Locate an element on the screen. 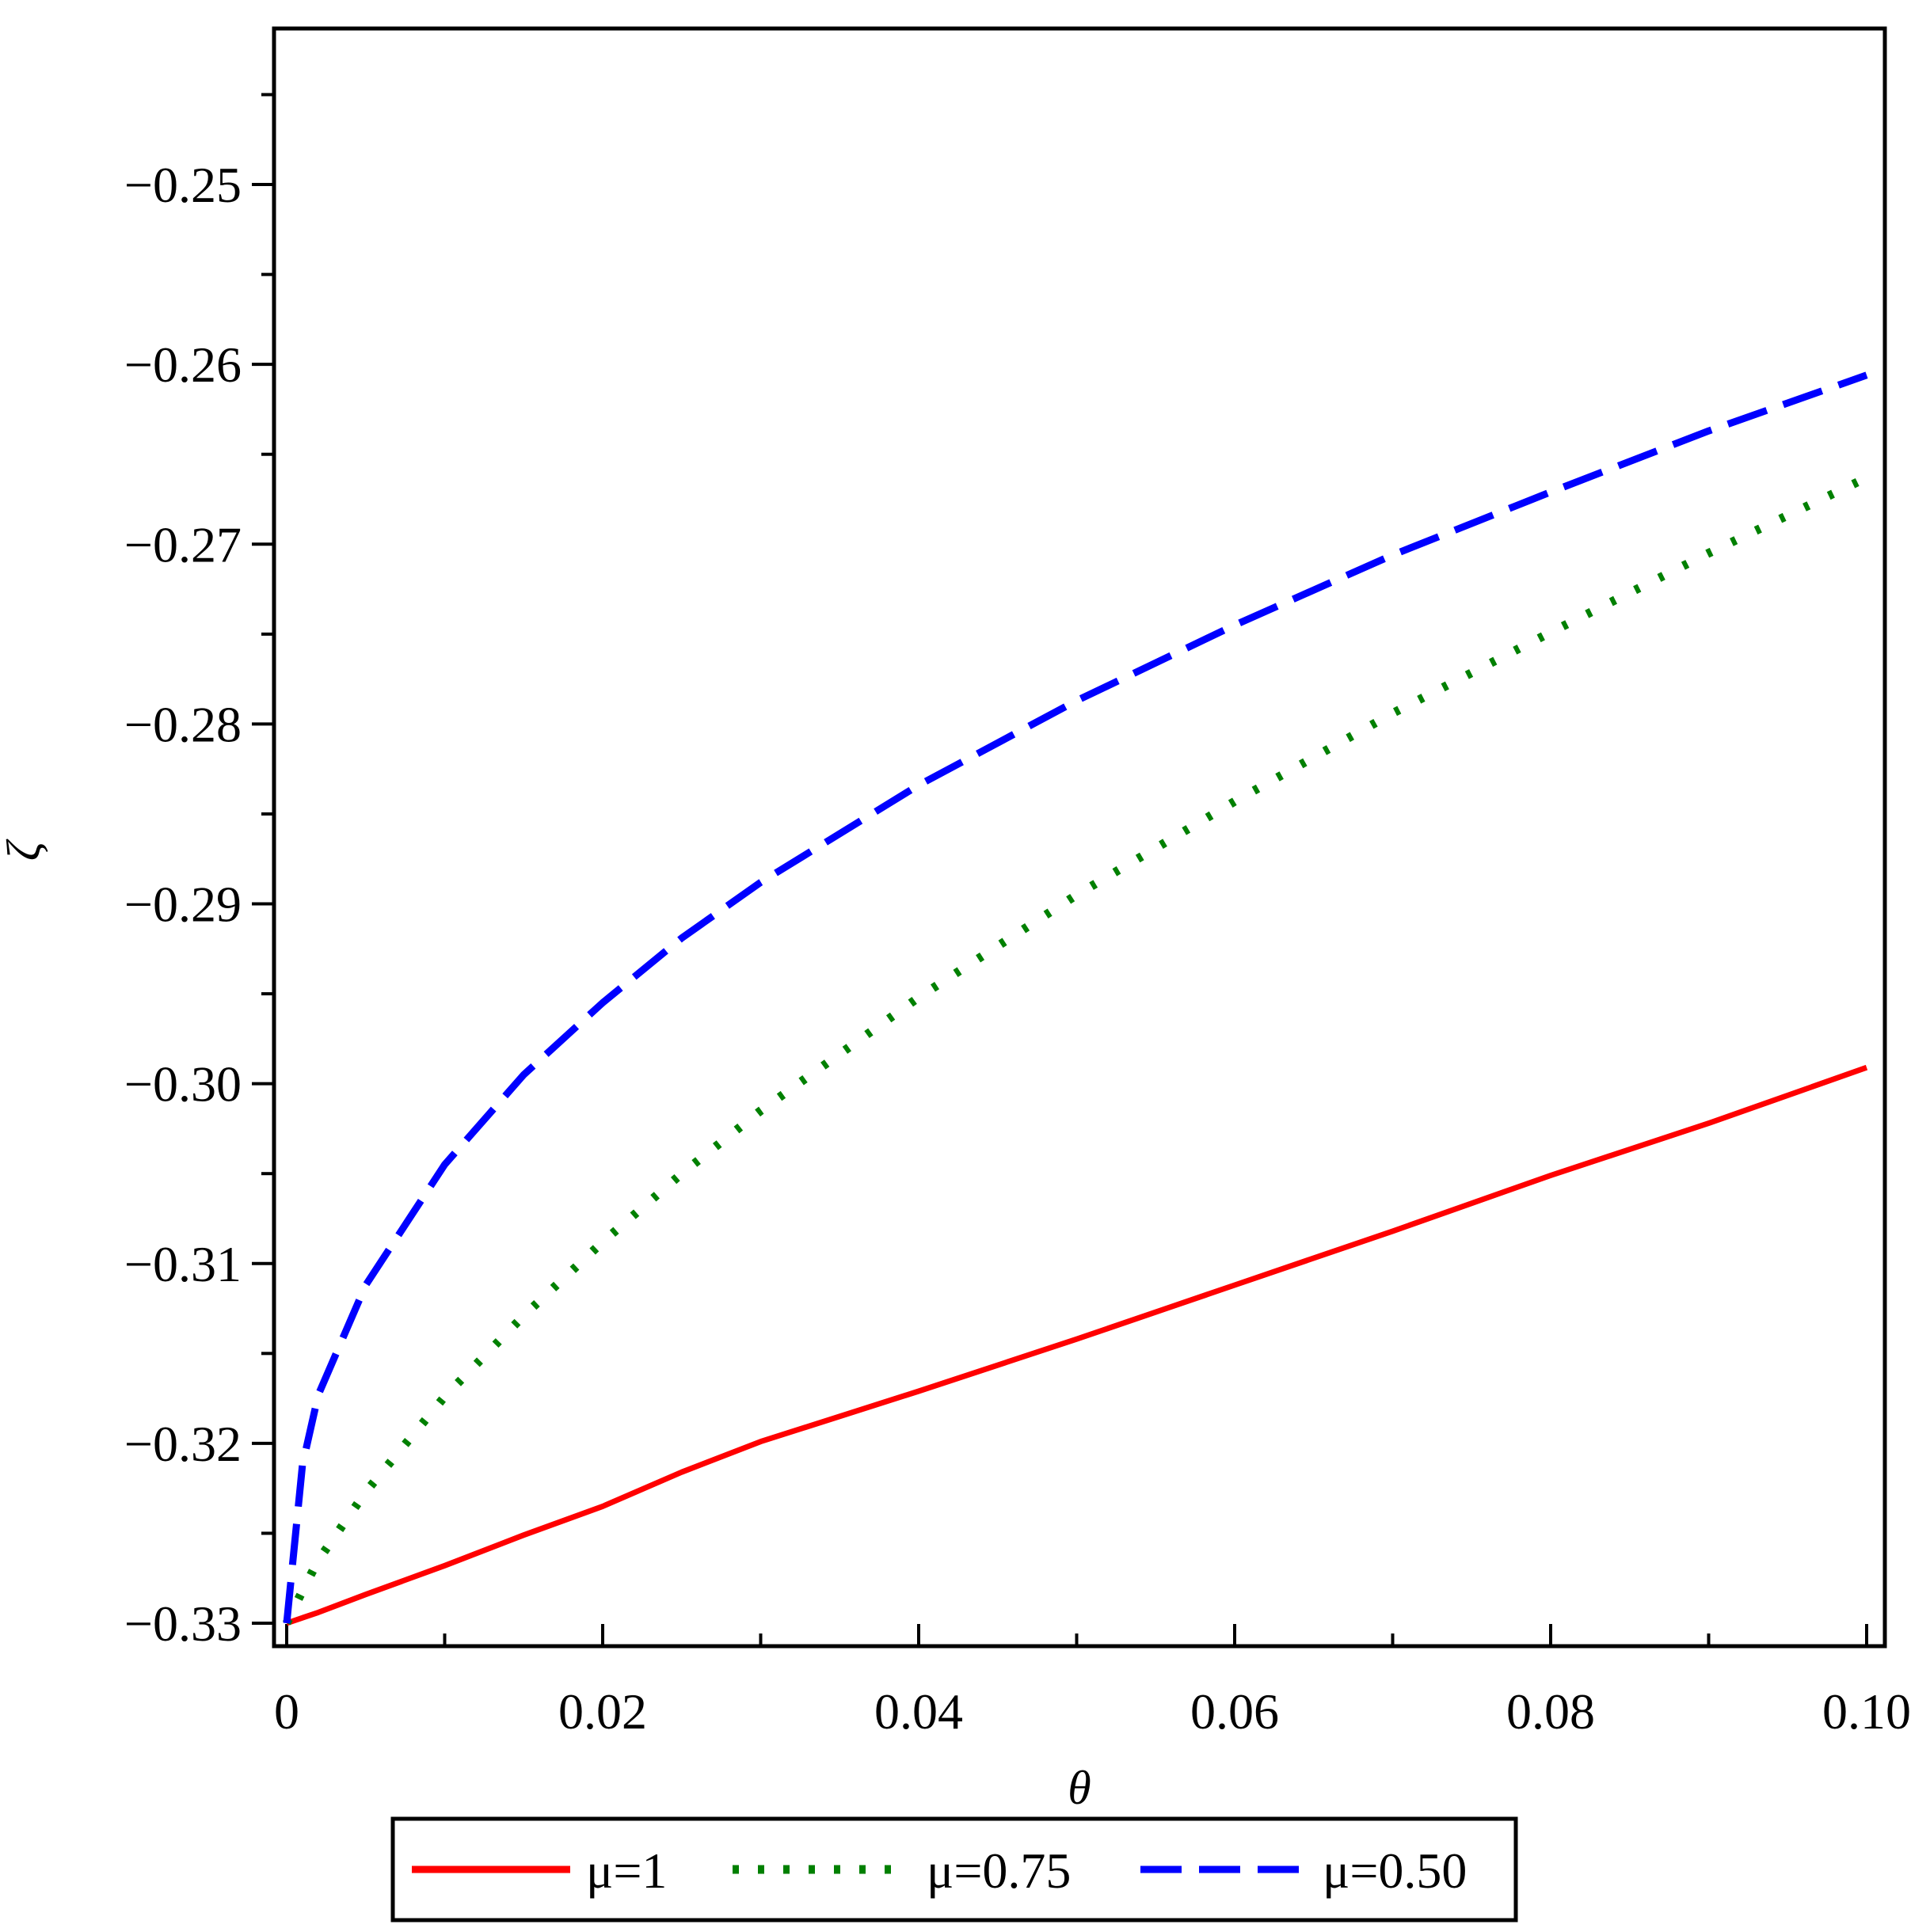  y-tick-label: −0.29 is located at coordinates (183, 905).